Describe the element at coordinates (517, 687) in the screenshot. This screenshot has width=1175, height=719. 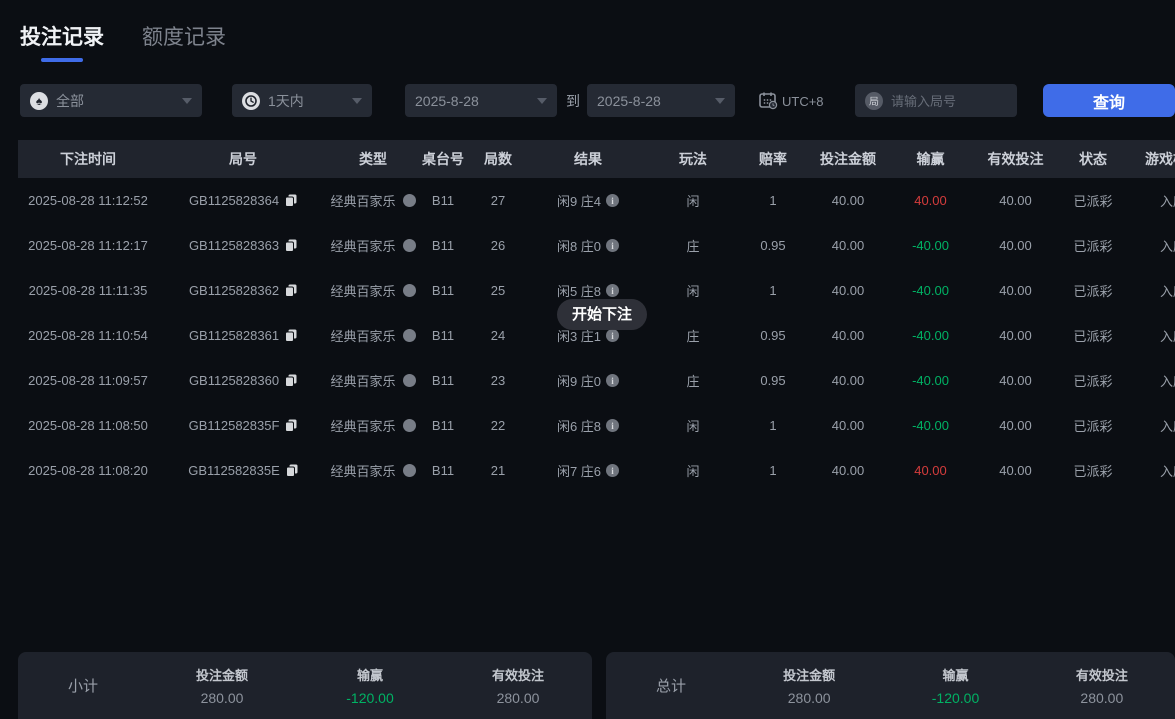
I see `subtotal-valid-bet: 有效投注 280.00` at that location.